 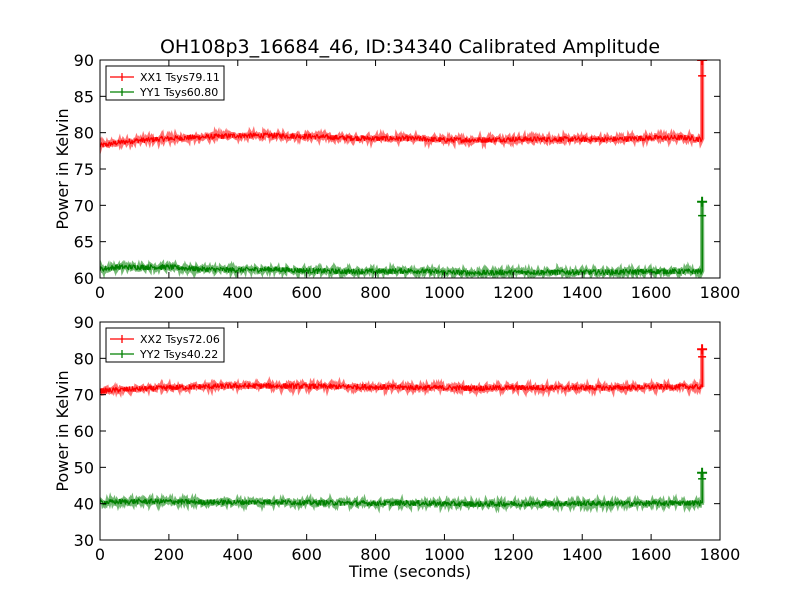 I want to click on y-tick-label: 30, so click(x=84, y=540).